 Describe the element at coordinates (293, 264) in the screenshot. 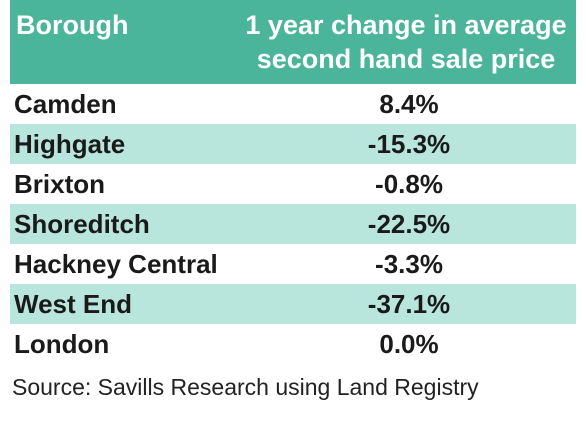

I see `table-row-hackney-central: Hackney Central -3.3%` at that location.